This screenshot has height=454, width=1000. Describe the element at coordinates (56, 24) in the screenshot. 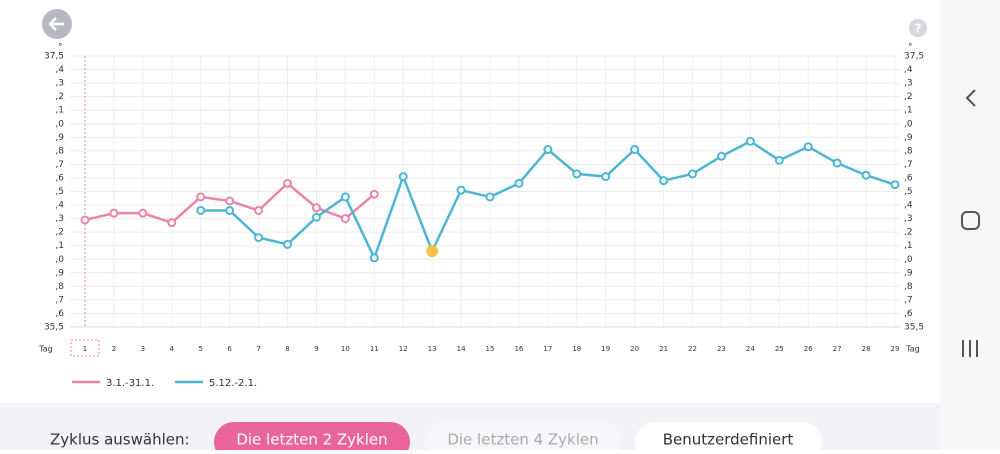

I see `back-arrow` at that location.